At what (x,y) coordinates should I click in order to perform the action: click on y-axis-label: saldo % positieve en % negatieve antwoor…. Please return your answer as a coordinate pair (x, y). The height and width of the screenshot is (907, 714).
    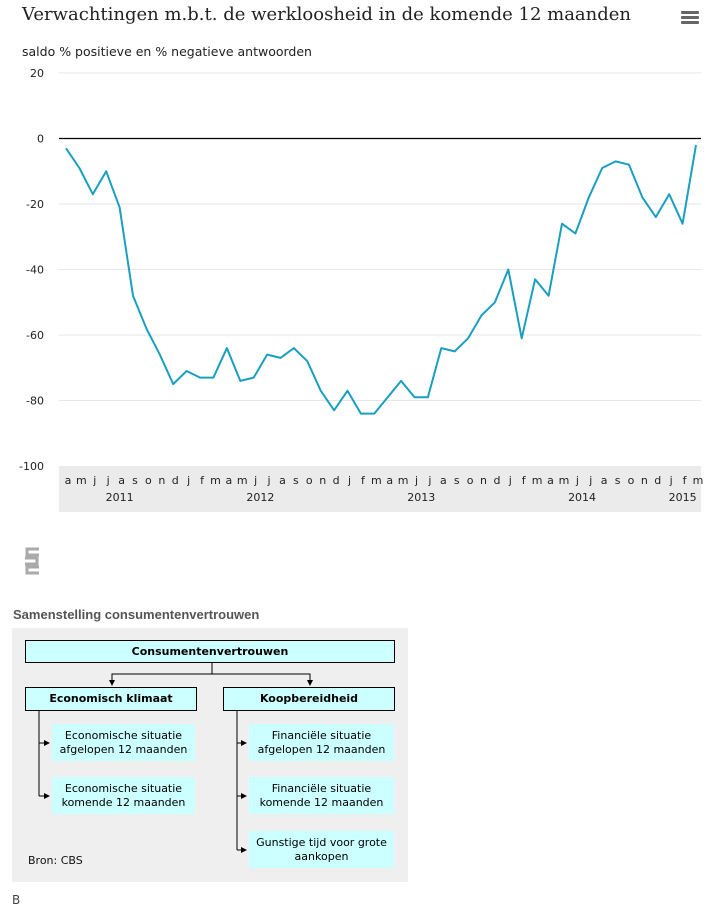
    Looking at the image, I should click on (167, 51).